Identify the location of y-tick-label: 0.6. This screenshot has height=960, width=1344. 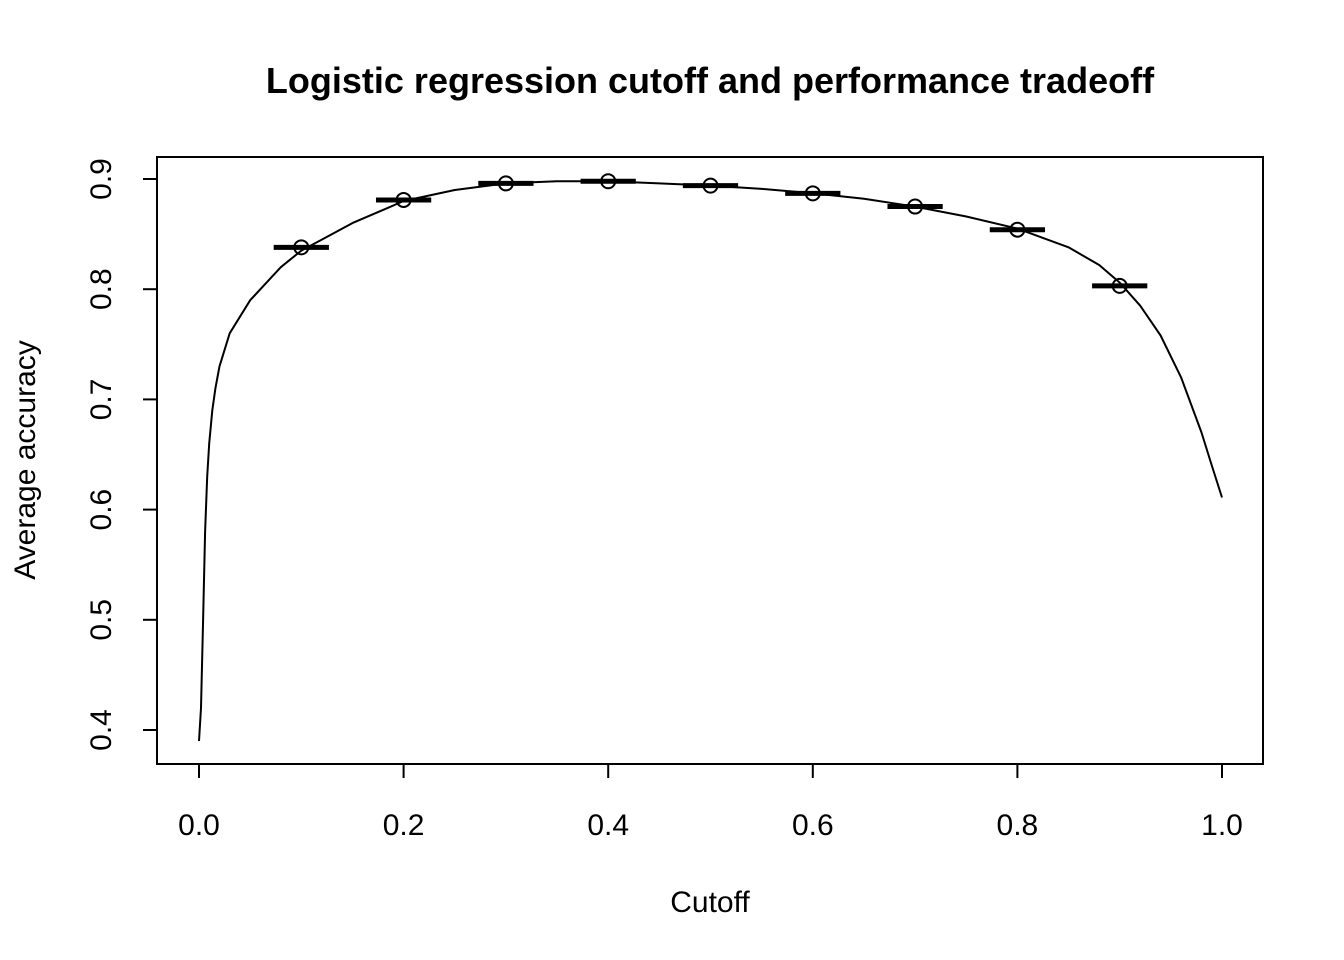
(101, 510).